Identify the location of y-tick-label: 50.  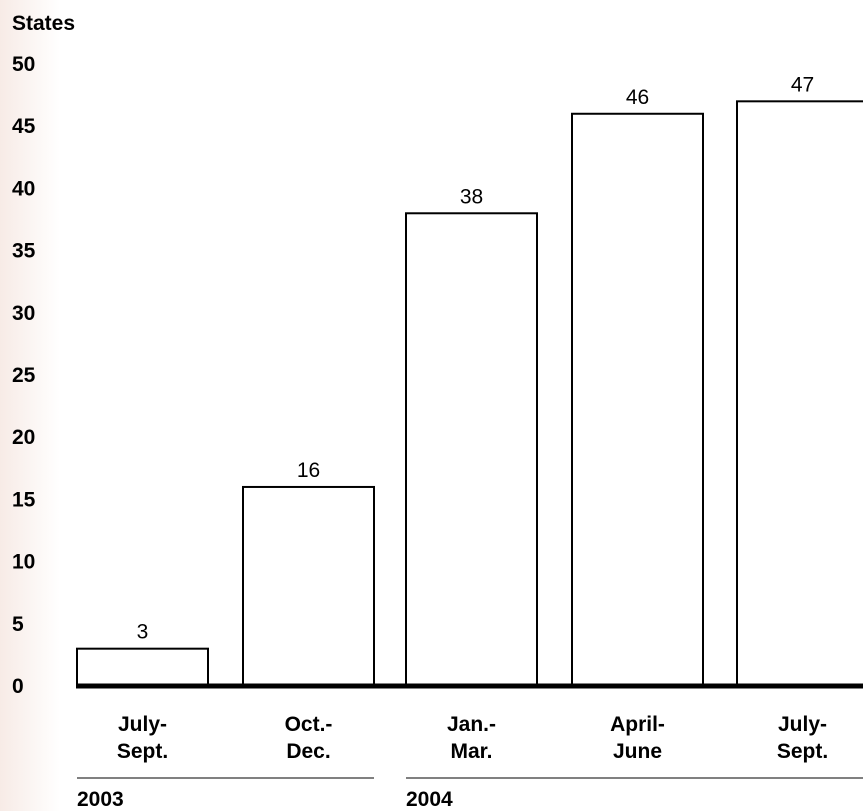
(23, 64).